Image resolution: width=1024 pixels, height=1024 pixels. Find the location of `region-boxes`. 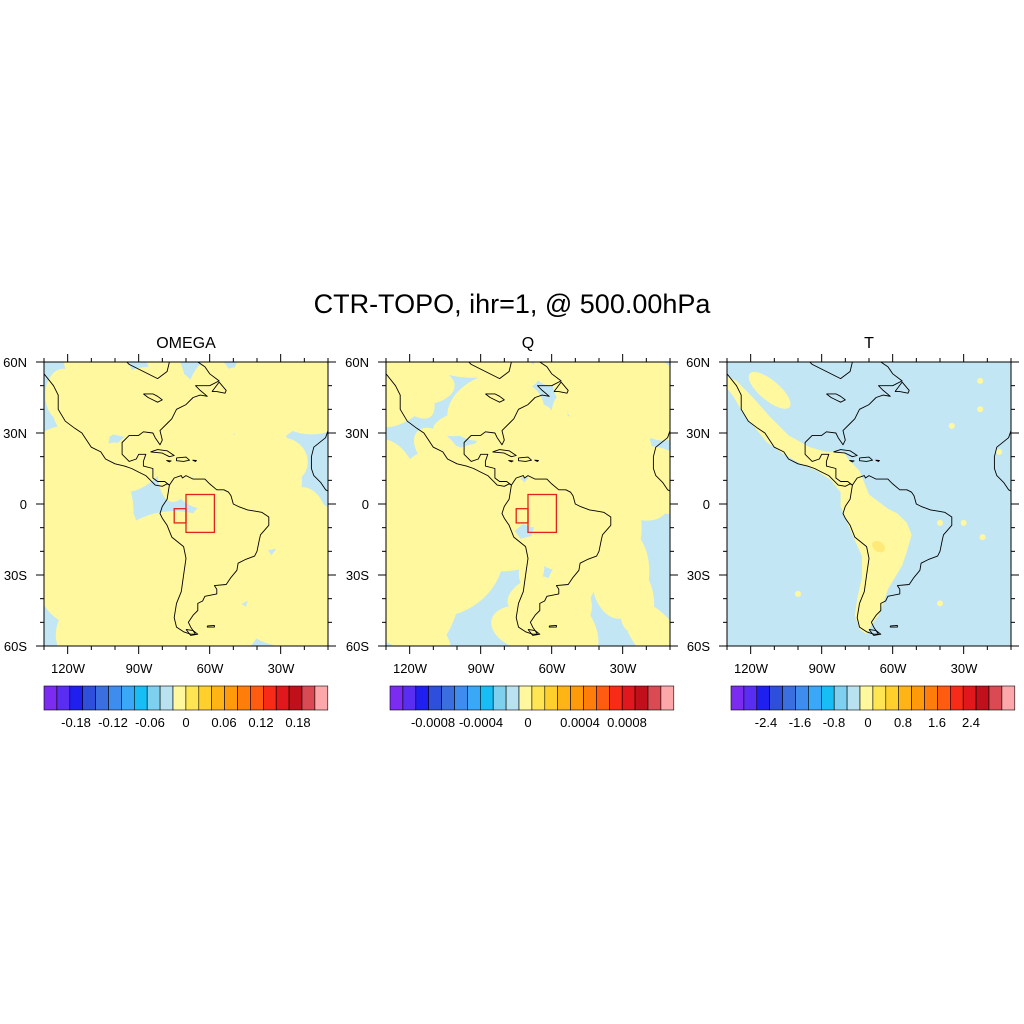

region-boxes is located at coordinates (536, 513).